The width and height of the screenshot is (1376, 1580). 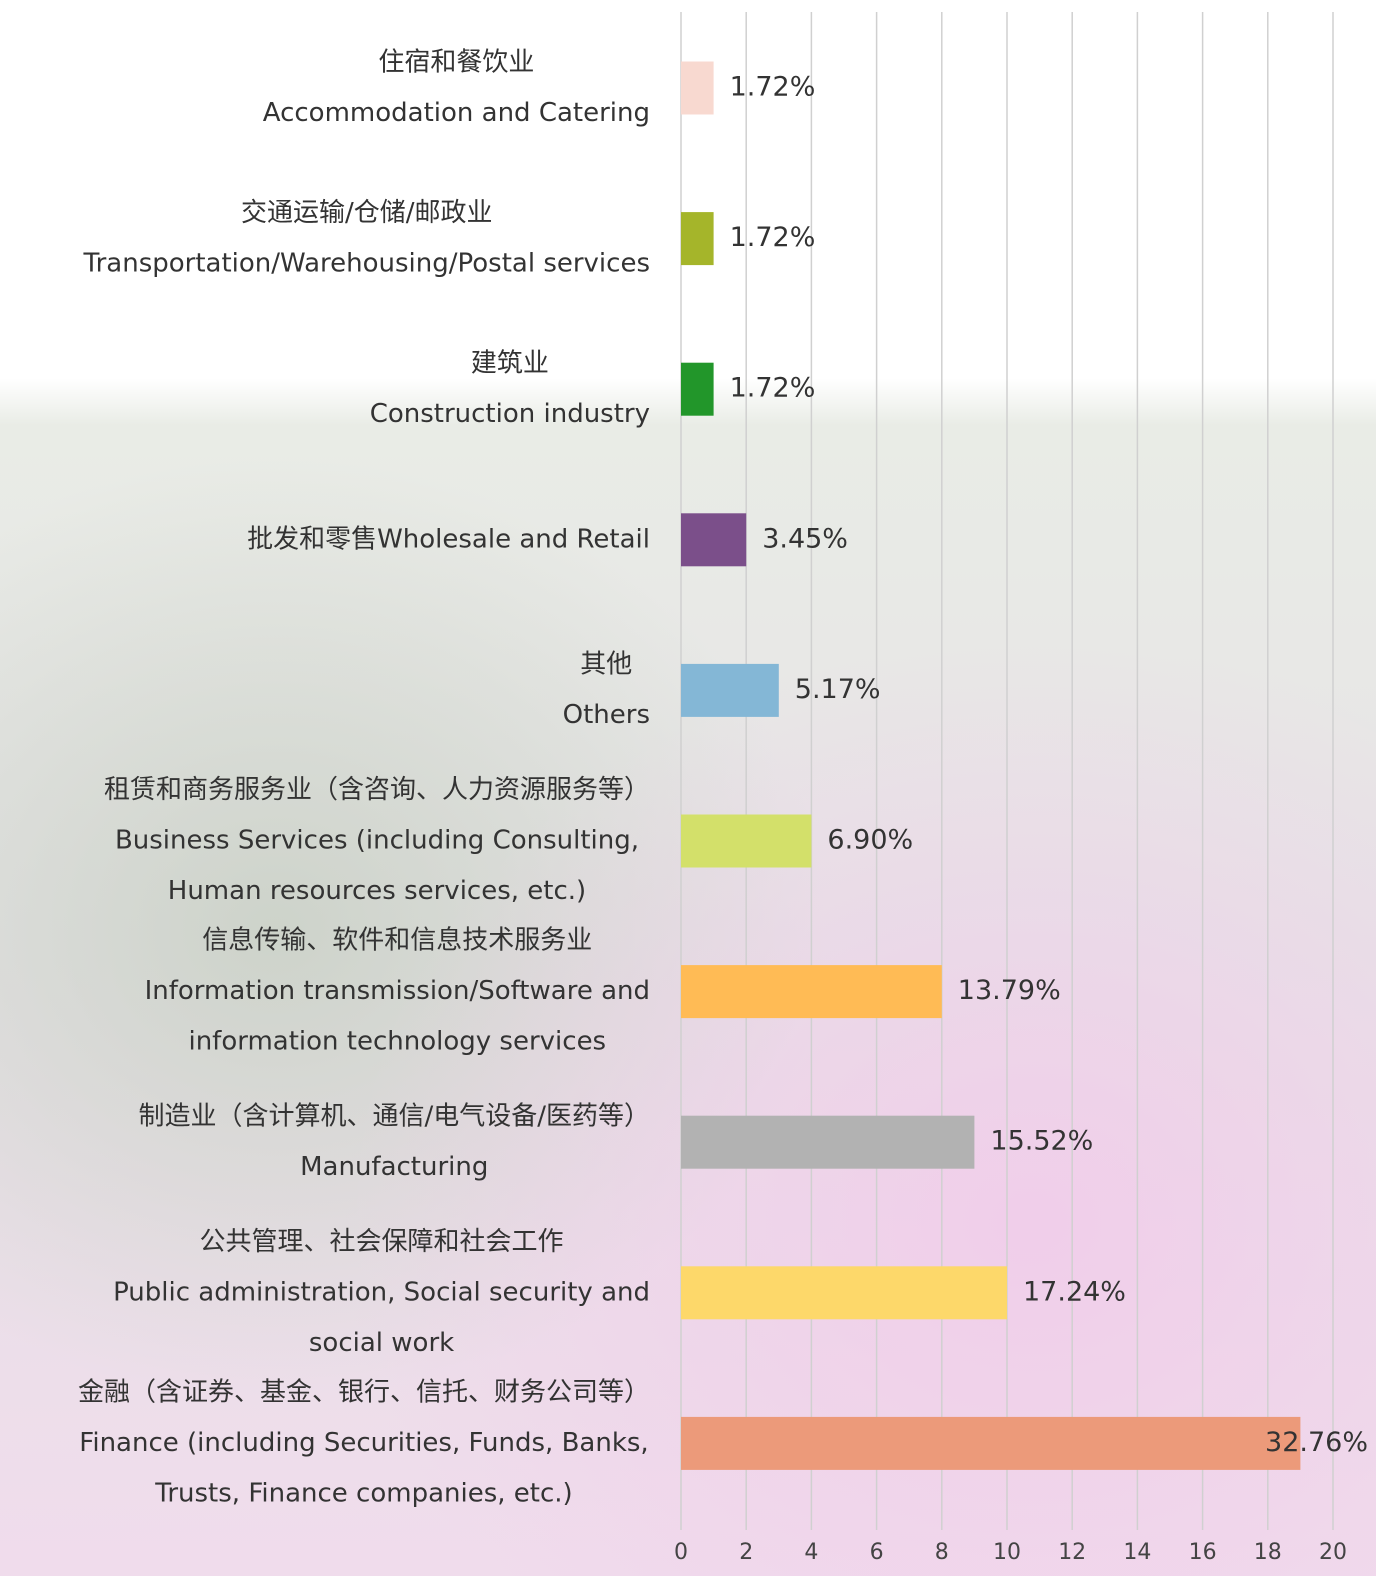 What do you see at coordinates (681, 1552) in the screenshot?
I see `x-tick-label: 0` at bounding box center [681, 1552].